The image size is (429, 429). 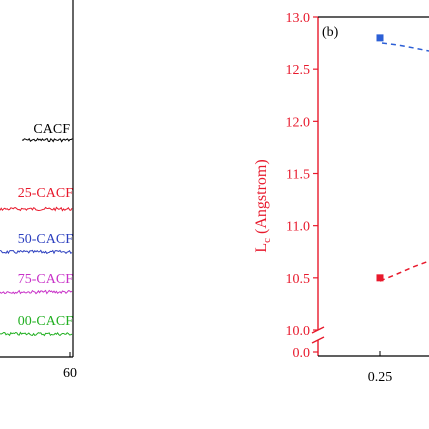 I want to click on y-tick-label: 10.0, so click(x=298, y=331).